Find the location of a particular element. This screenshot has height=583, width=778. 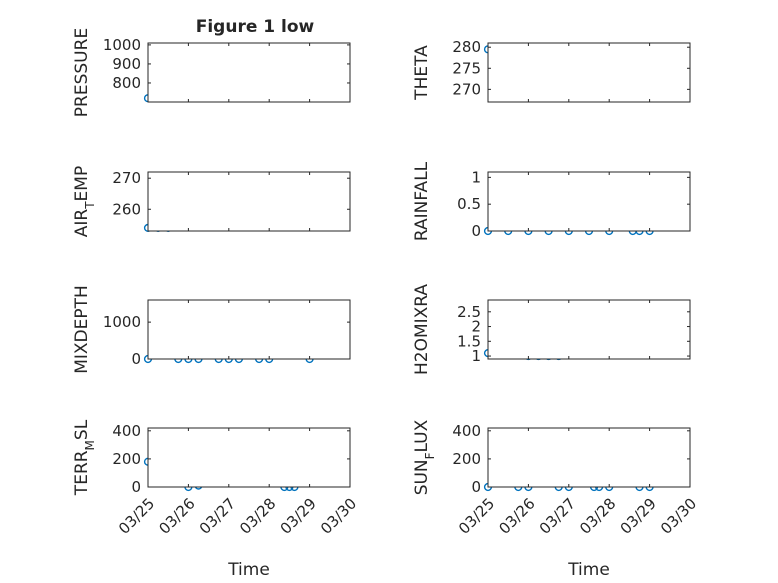

y-axis-label-subscript: T is located at coordinates (90, 205).